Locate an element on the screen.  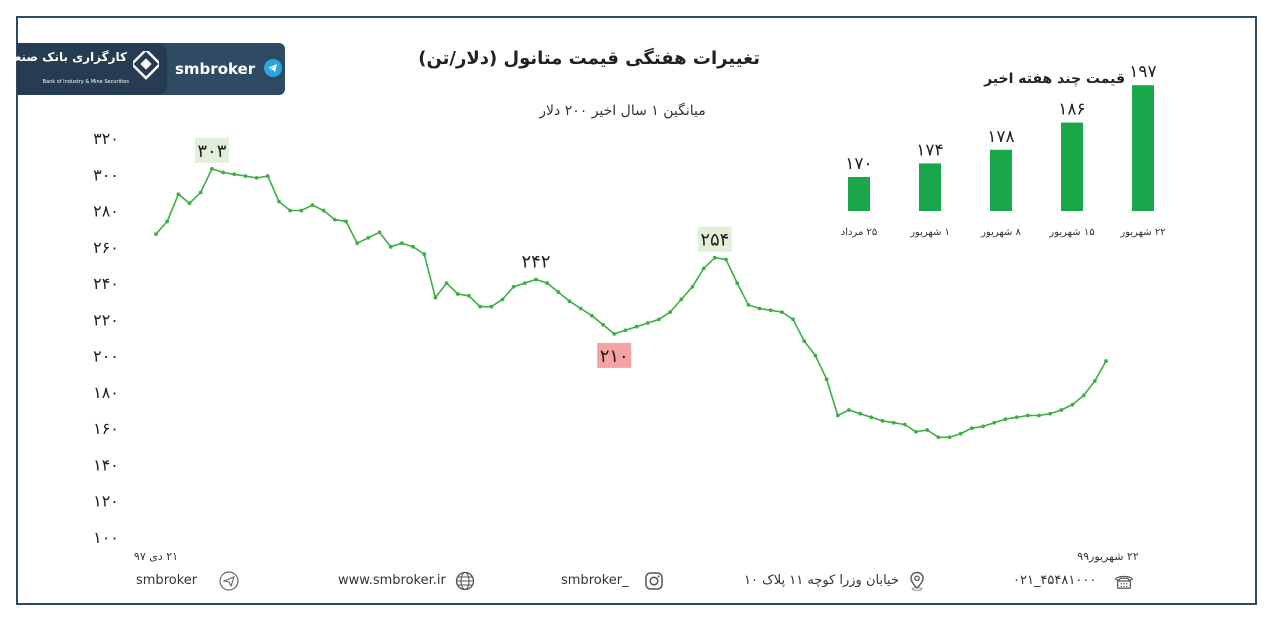
logo-name: کارگزاری بانک صنعت و معدن is located at coordinates (63, 57).